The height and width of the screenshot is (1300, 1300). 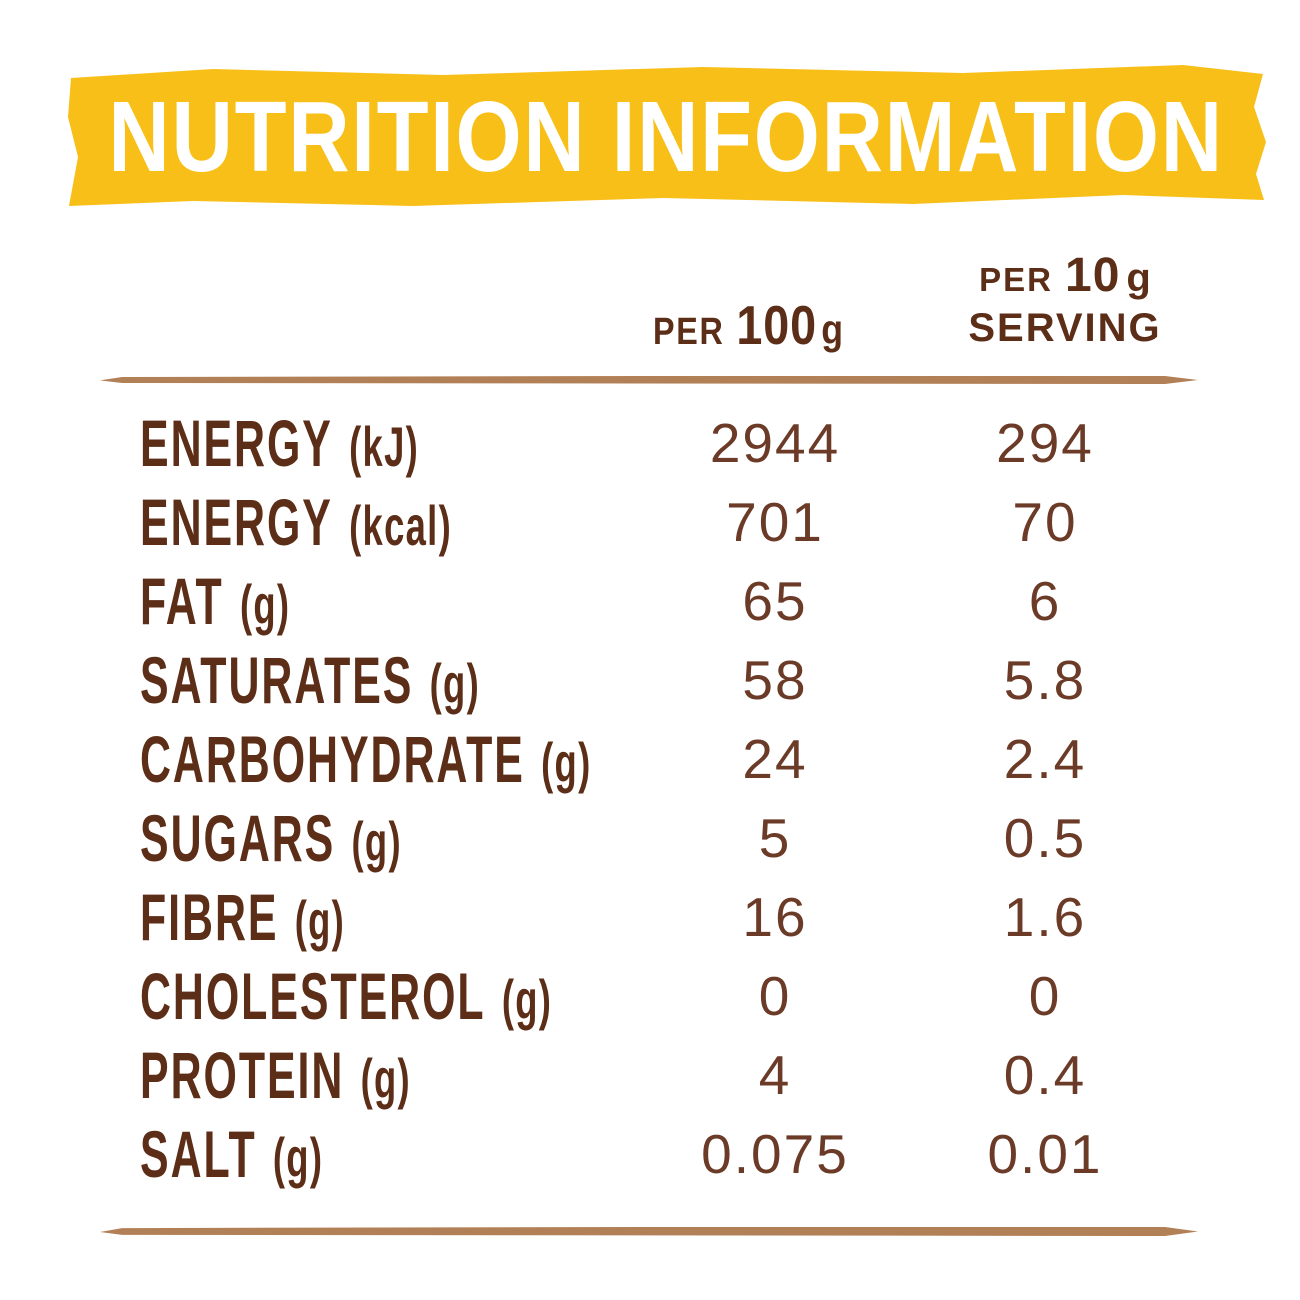 What do you see at coordinates (775, 521) in the screenshot?
I see `value-per-100g: 701` at bounding box center [775, 521].